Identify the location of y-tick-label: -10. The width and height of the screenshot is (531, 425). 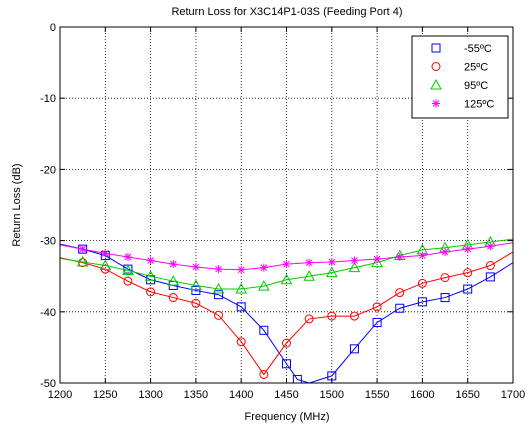
(48, 99).